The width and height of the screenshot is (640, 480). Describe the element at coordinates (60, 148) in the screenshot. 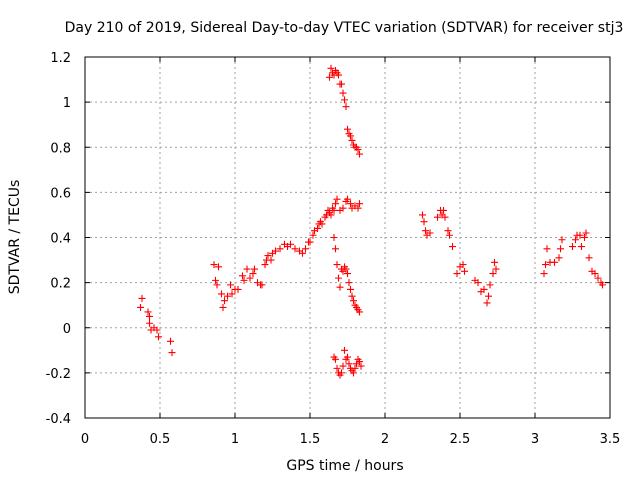

I see `y-tick-label: 0.8` at that location.